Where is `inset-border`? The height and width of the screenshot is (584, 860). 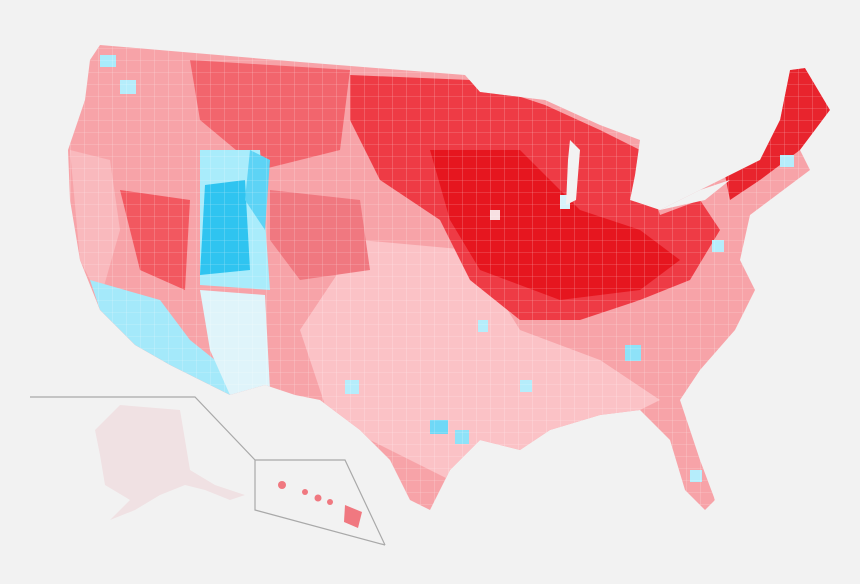 inset-border is located at coordinates (320, 502).